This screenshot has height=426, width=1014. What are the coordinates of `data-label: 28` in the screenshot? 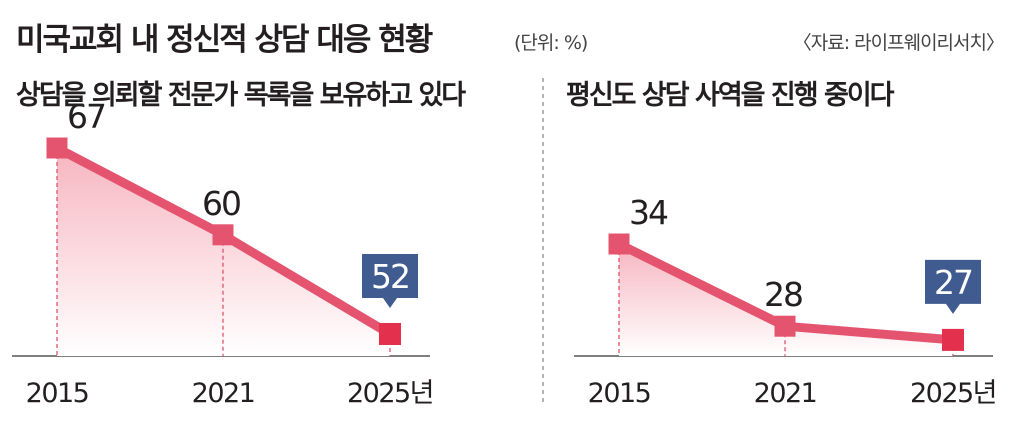 It's located at (783, 294).